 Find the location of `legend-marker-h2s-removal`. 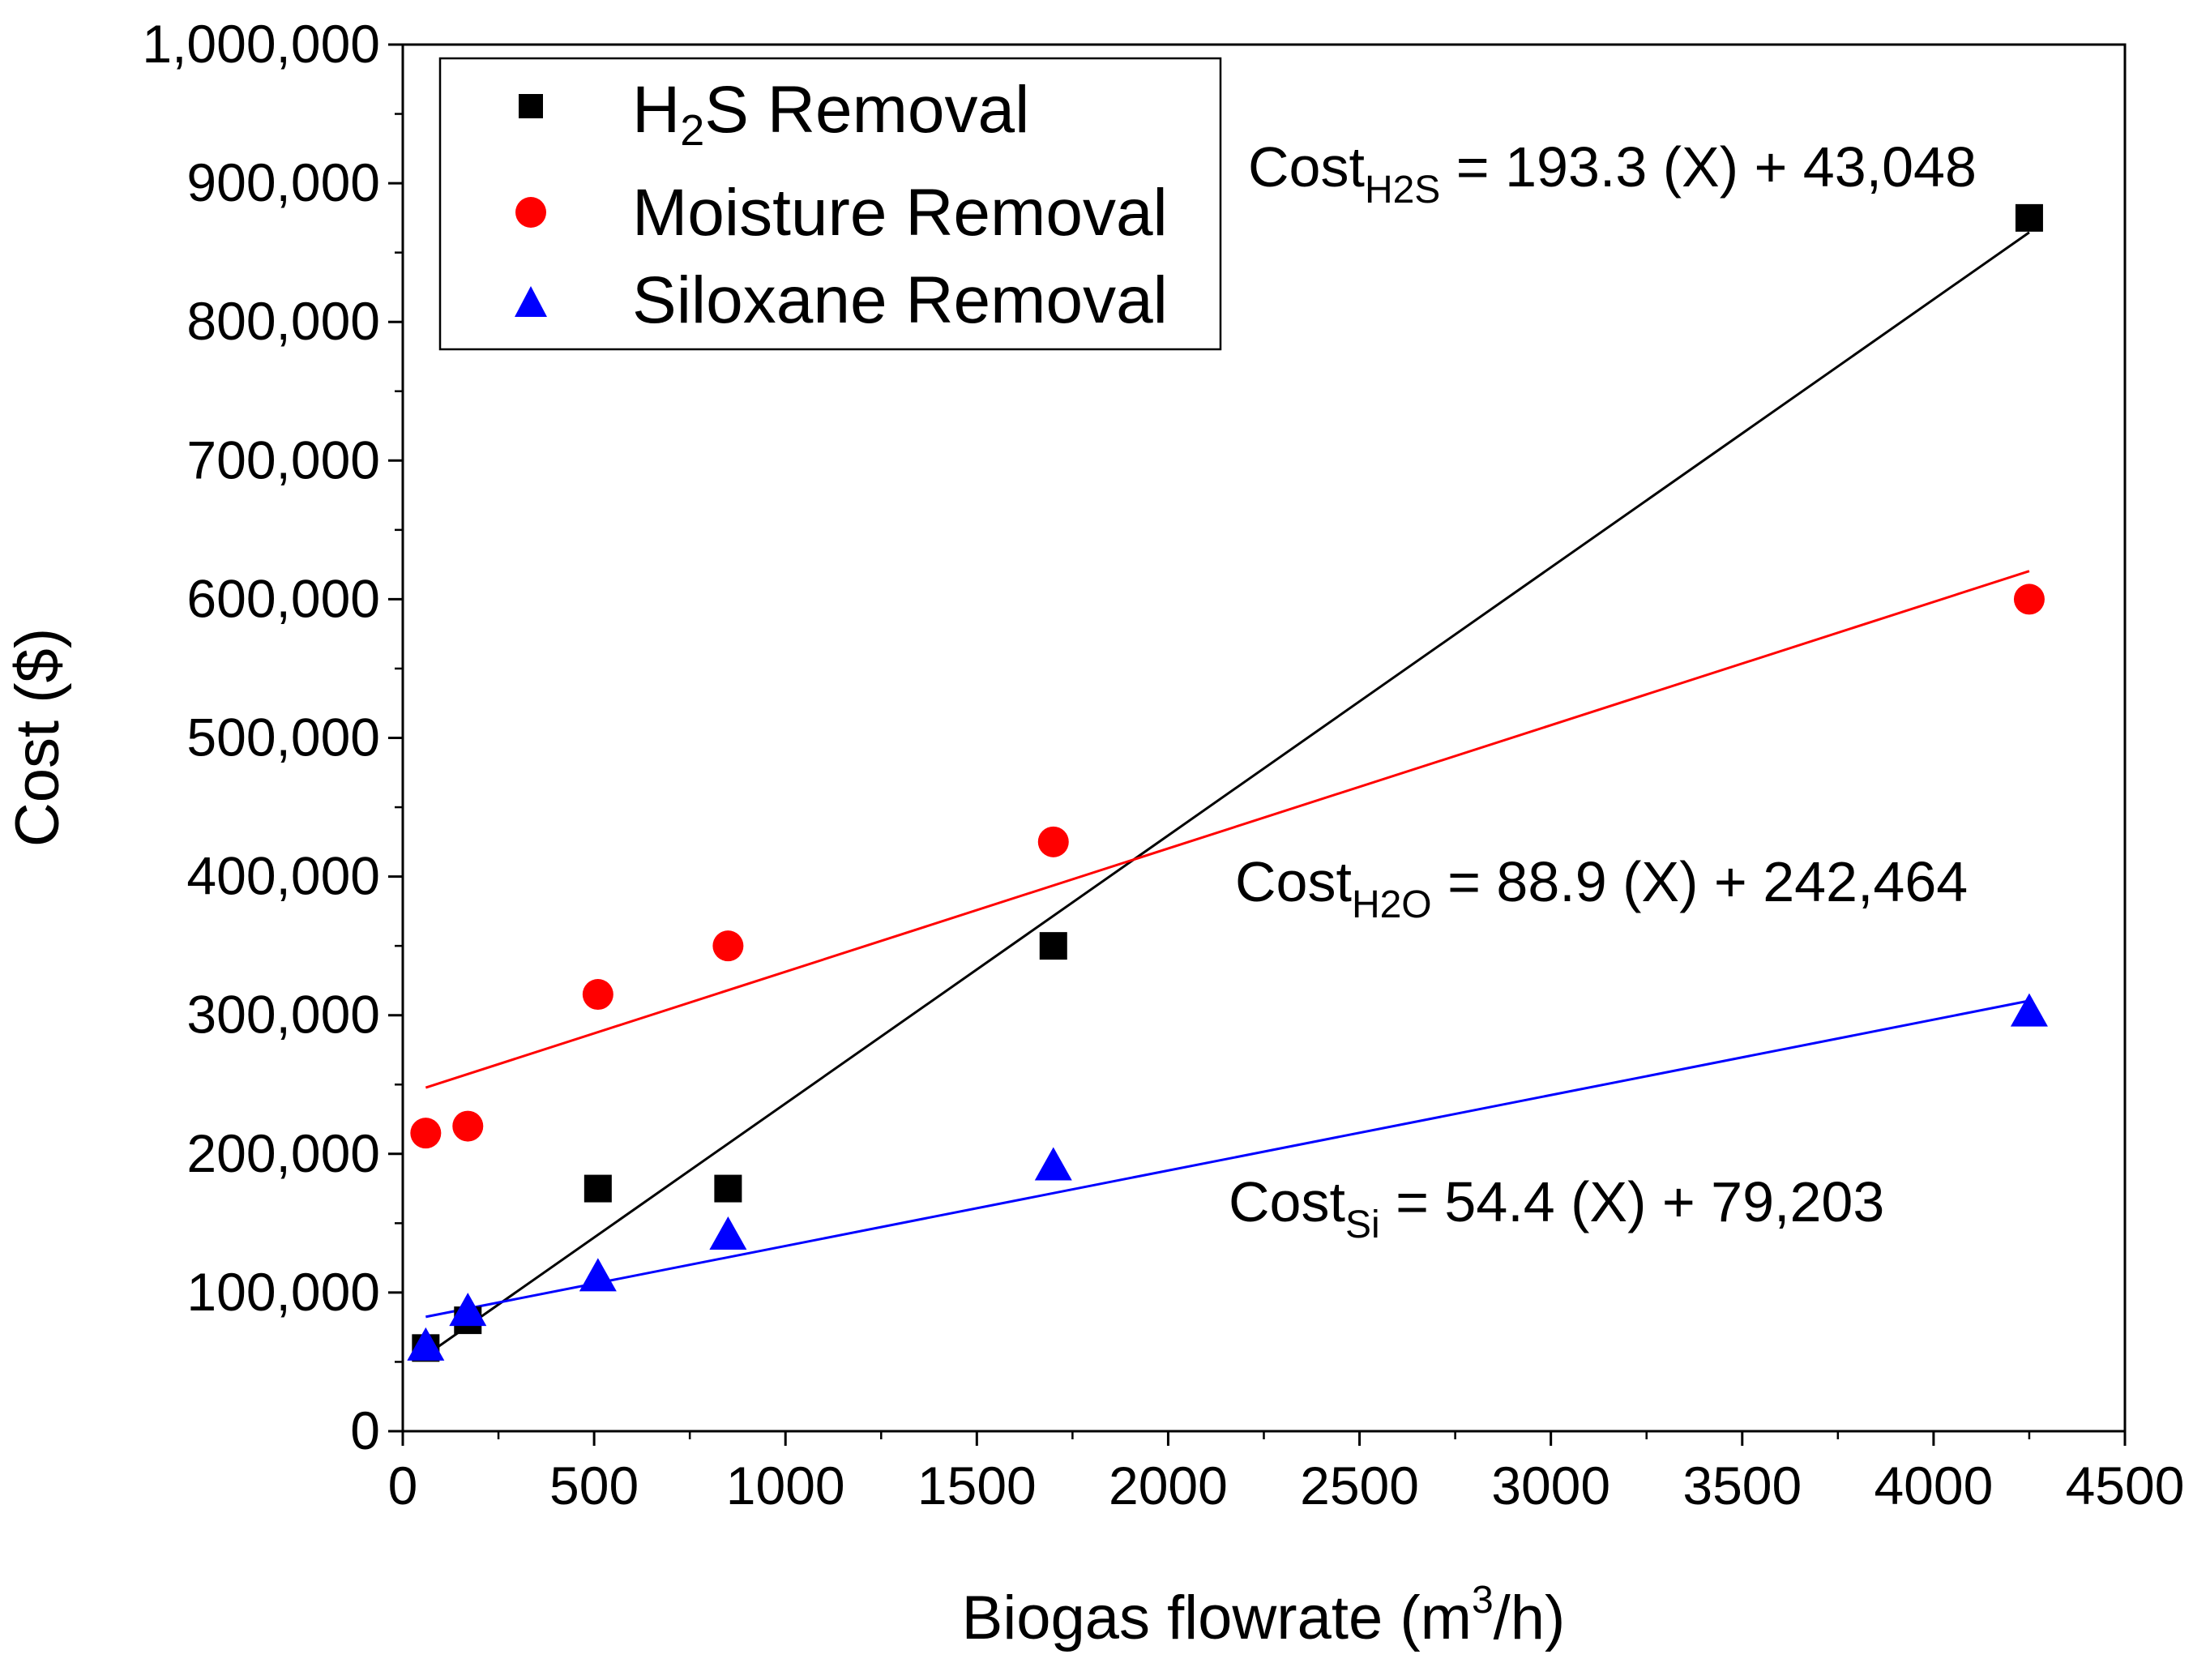

legend-marker-h2s-removal is located at coordinates (531, 106).